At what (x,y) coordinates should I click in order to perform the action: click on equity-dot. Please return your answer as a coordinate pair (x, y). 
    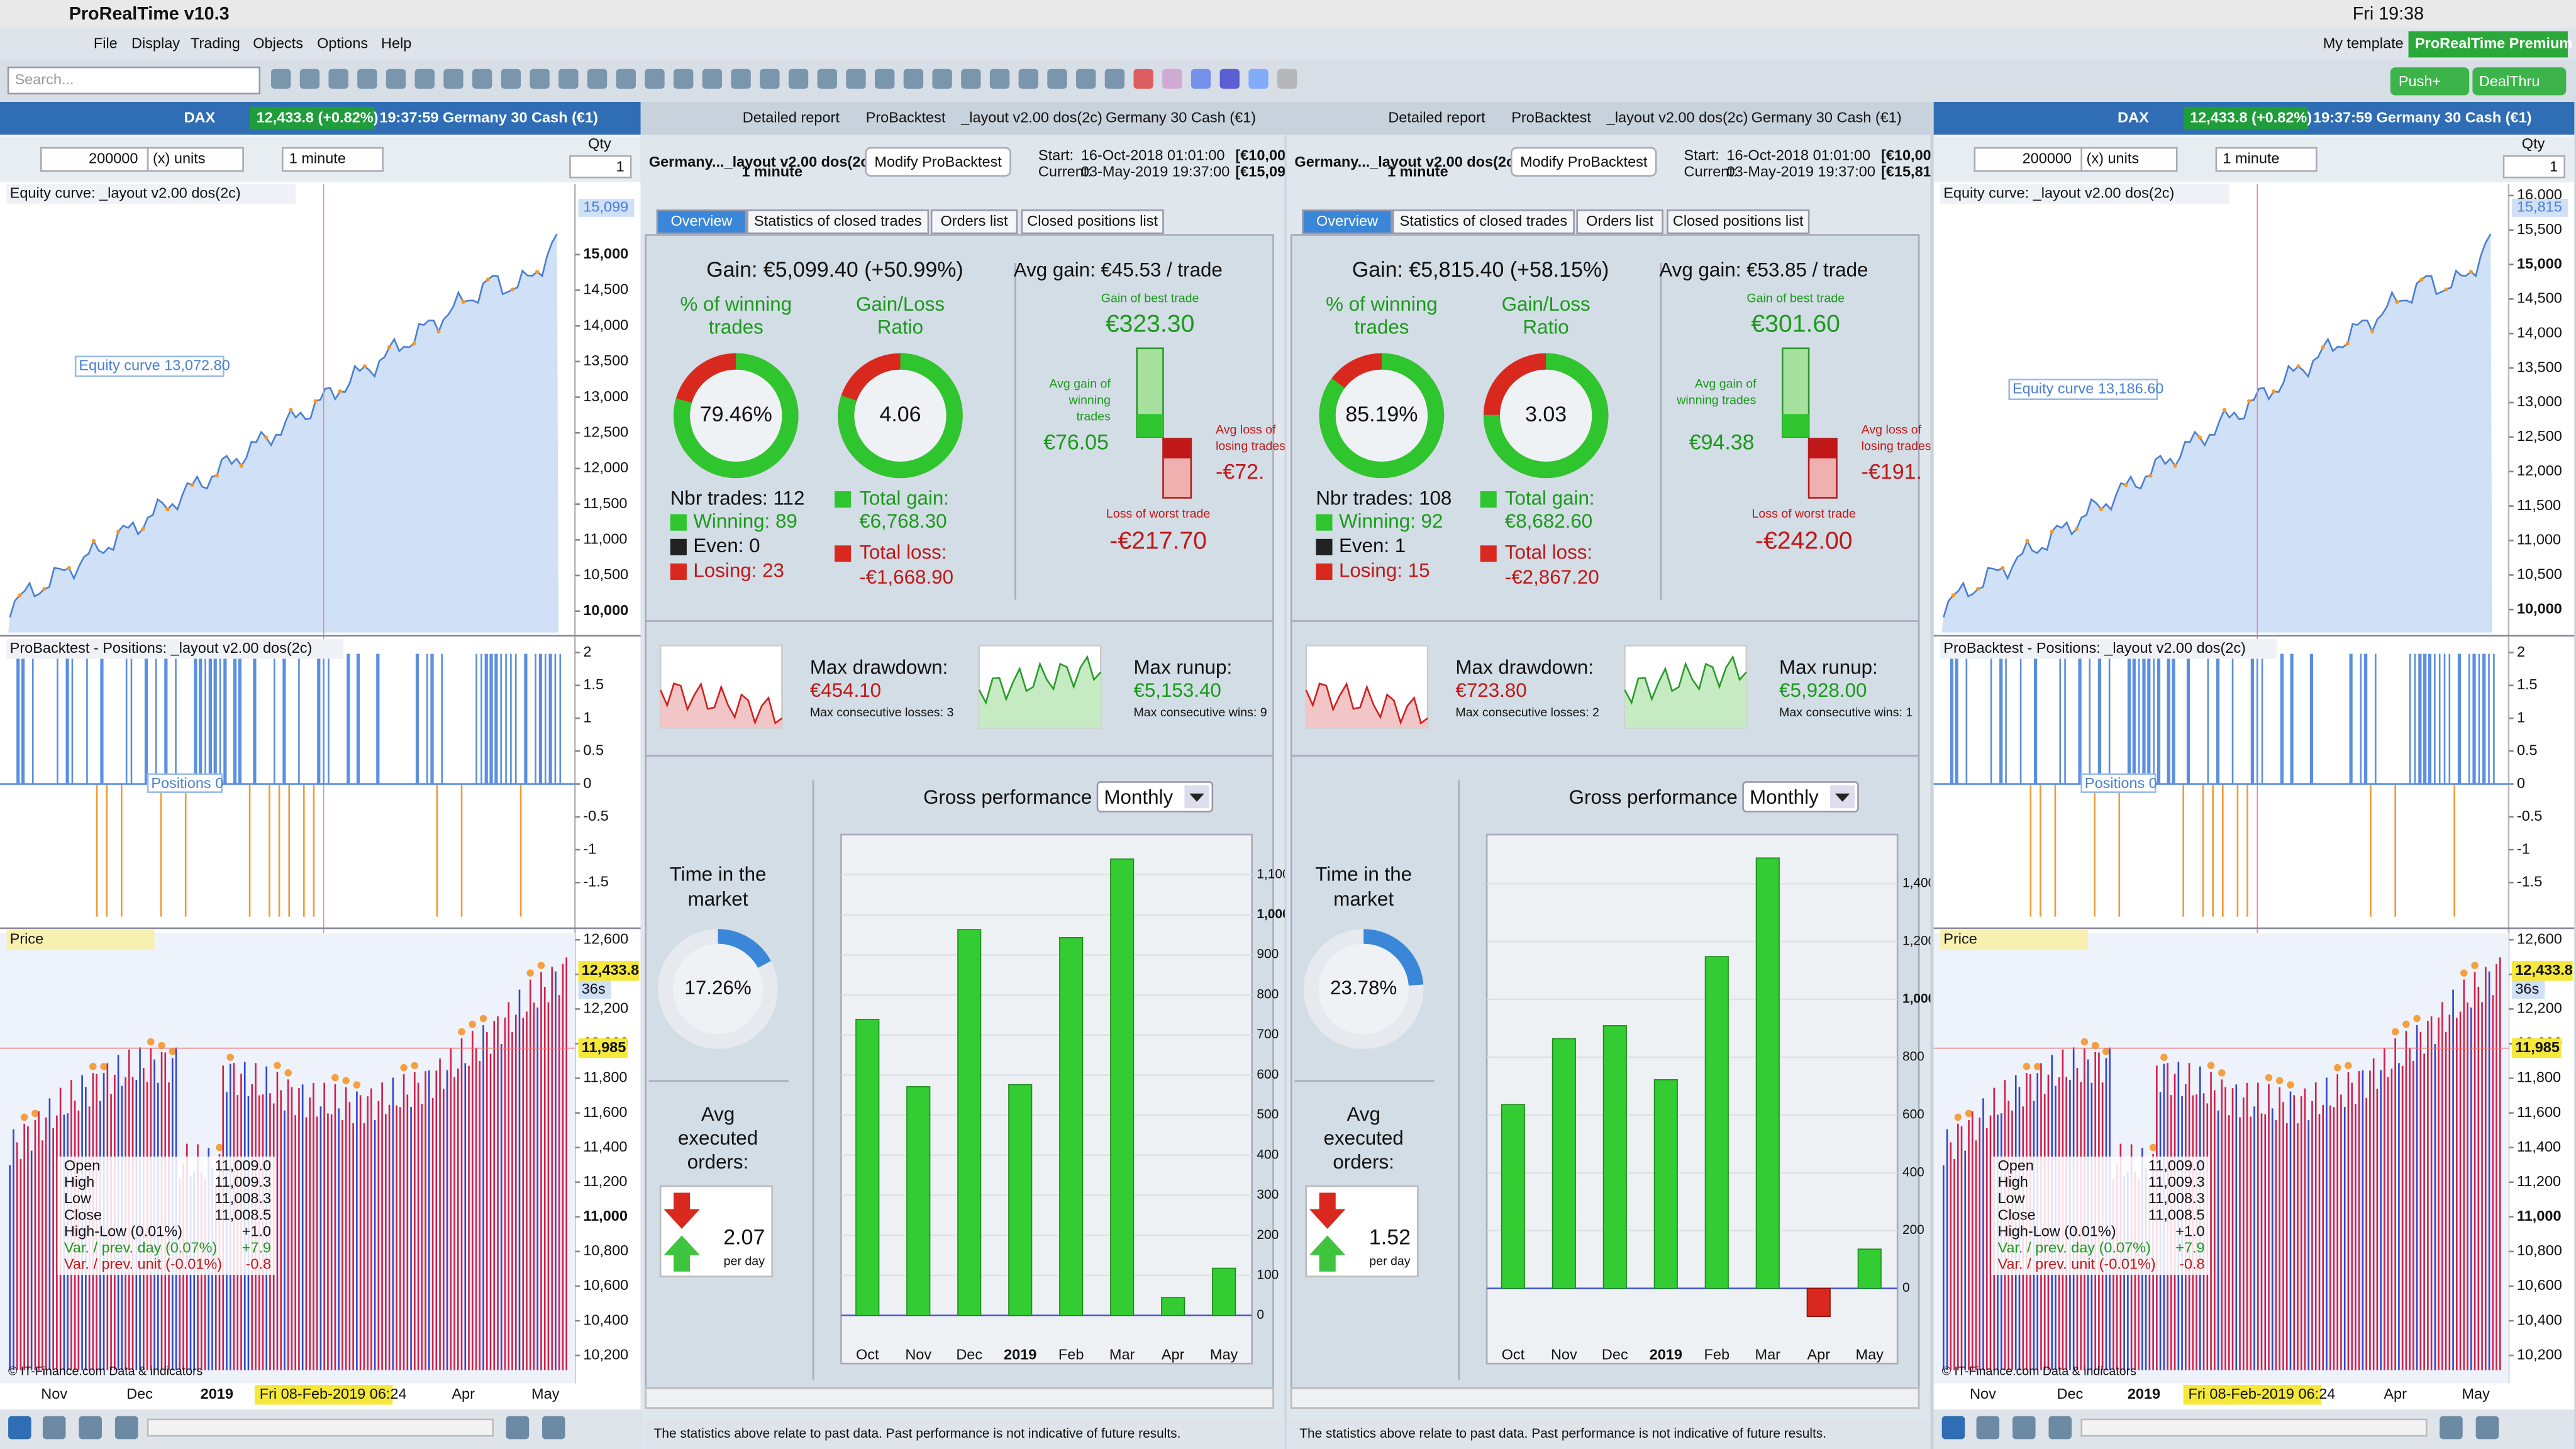
    Looking at the image, I should click on (2347, 343).